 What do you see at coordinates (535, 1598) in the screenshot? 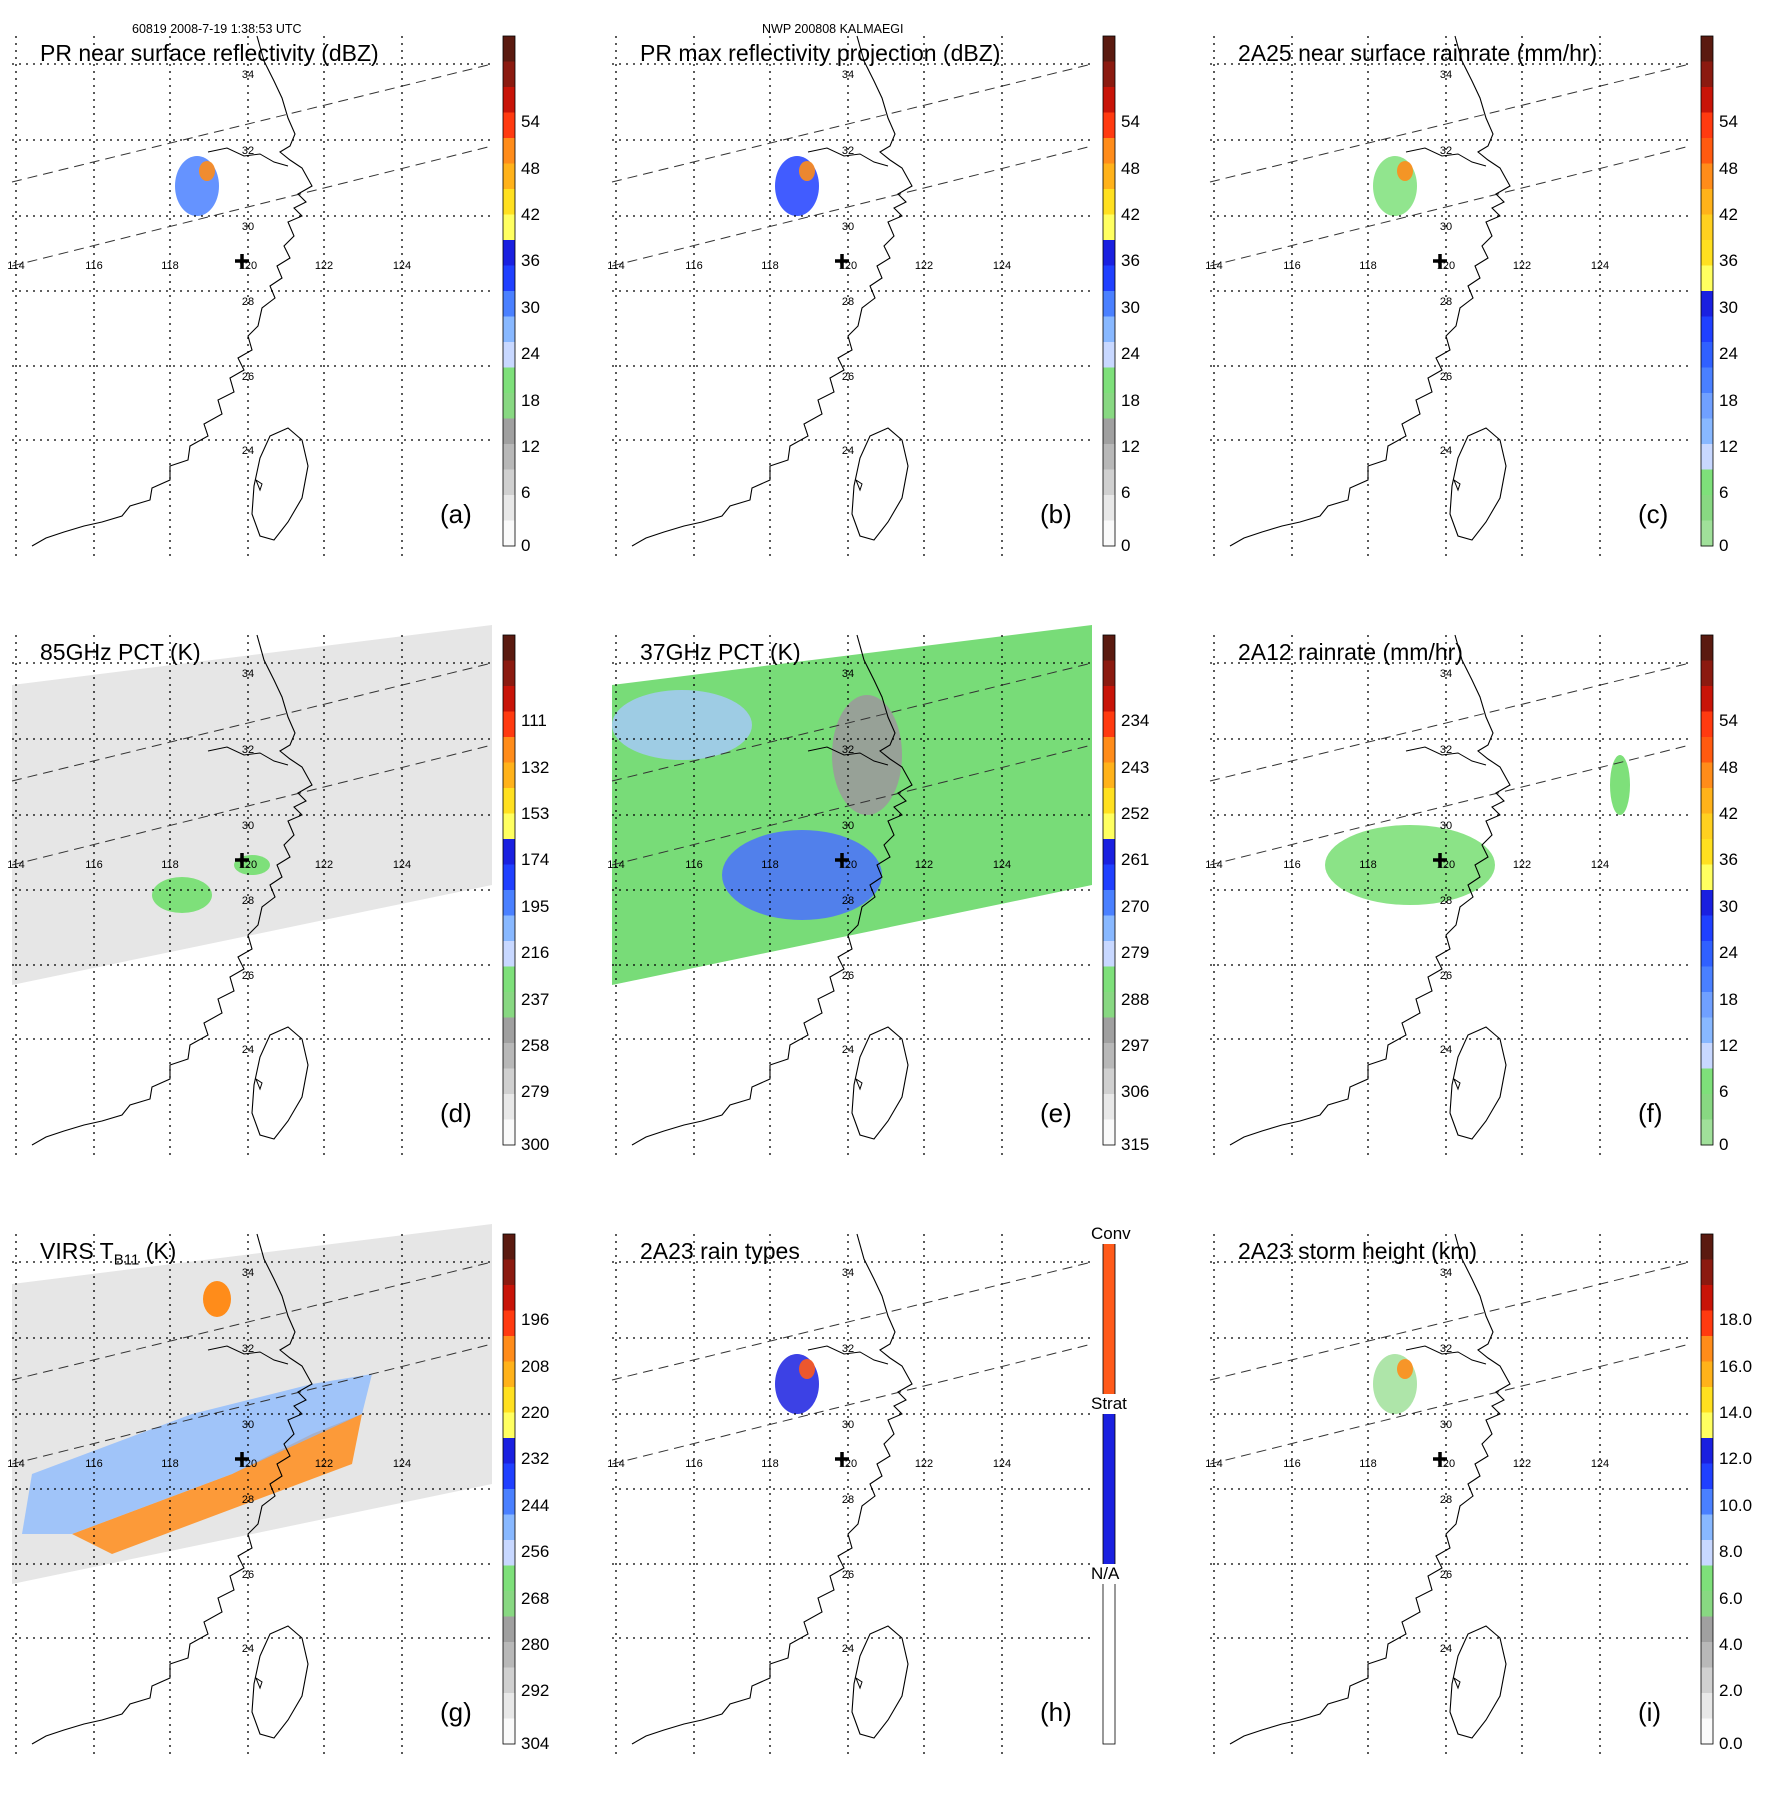
I see `colorbar-tick-label: 268` at bounding box center [535, 1598].